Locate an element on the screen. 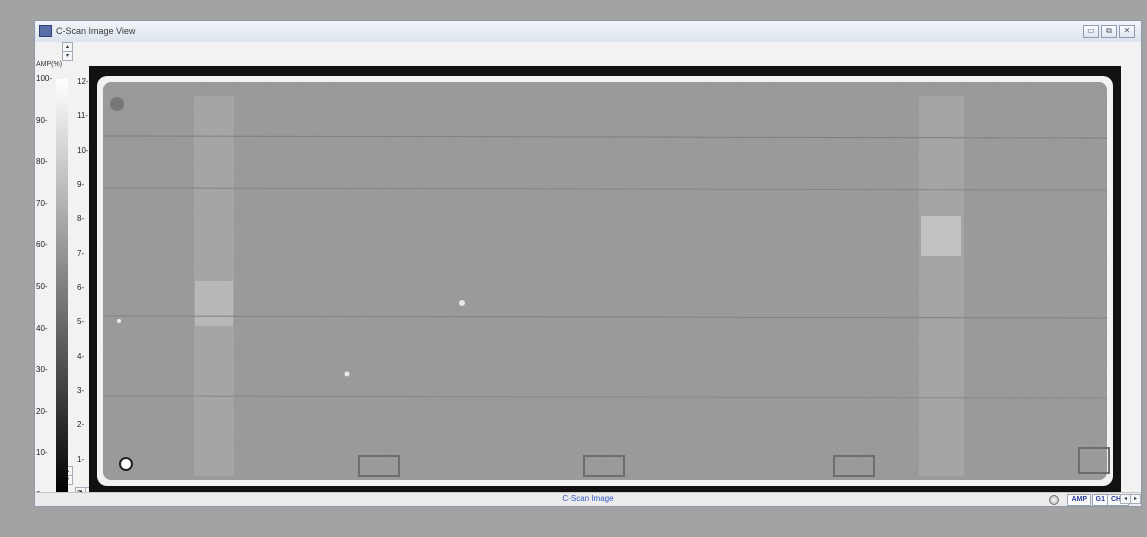 This screenshot has height=537, width=1147. restore-button: ⧉ is located at coordinates (1109, 31).